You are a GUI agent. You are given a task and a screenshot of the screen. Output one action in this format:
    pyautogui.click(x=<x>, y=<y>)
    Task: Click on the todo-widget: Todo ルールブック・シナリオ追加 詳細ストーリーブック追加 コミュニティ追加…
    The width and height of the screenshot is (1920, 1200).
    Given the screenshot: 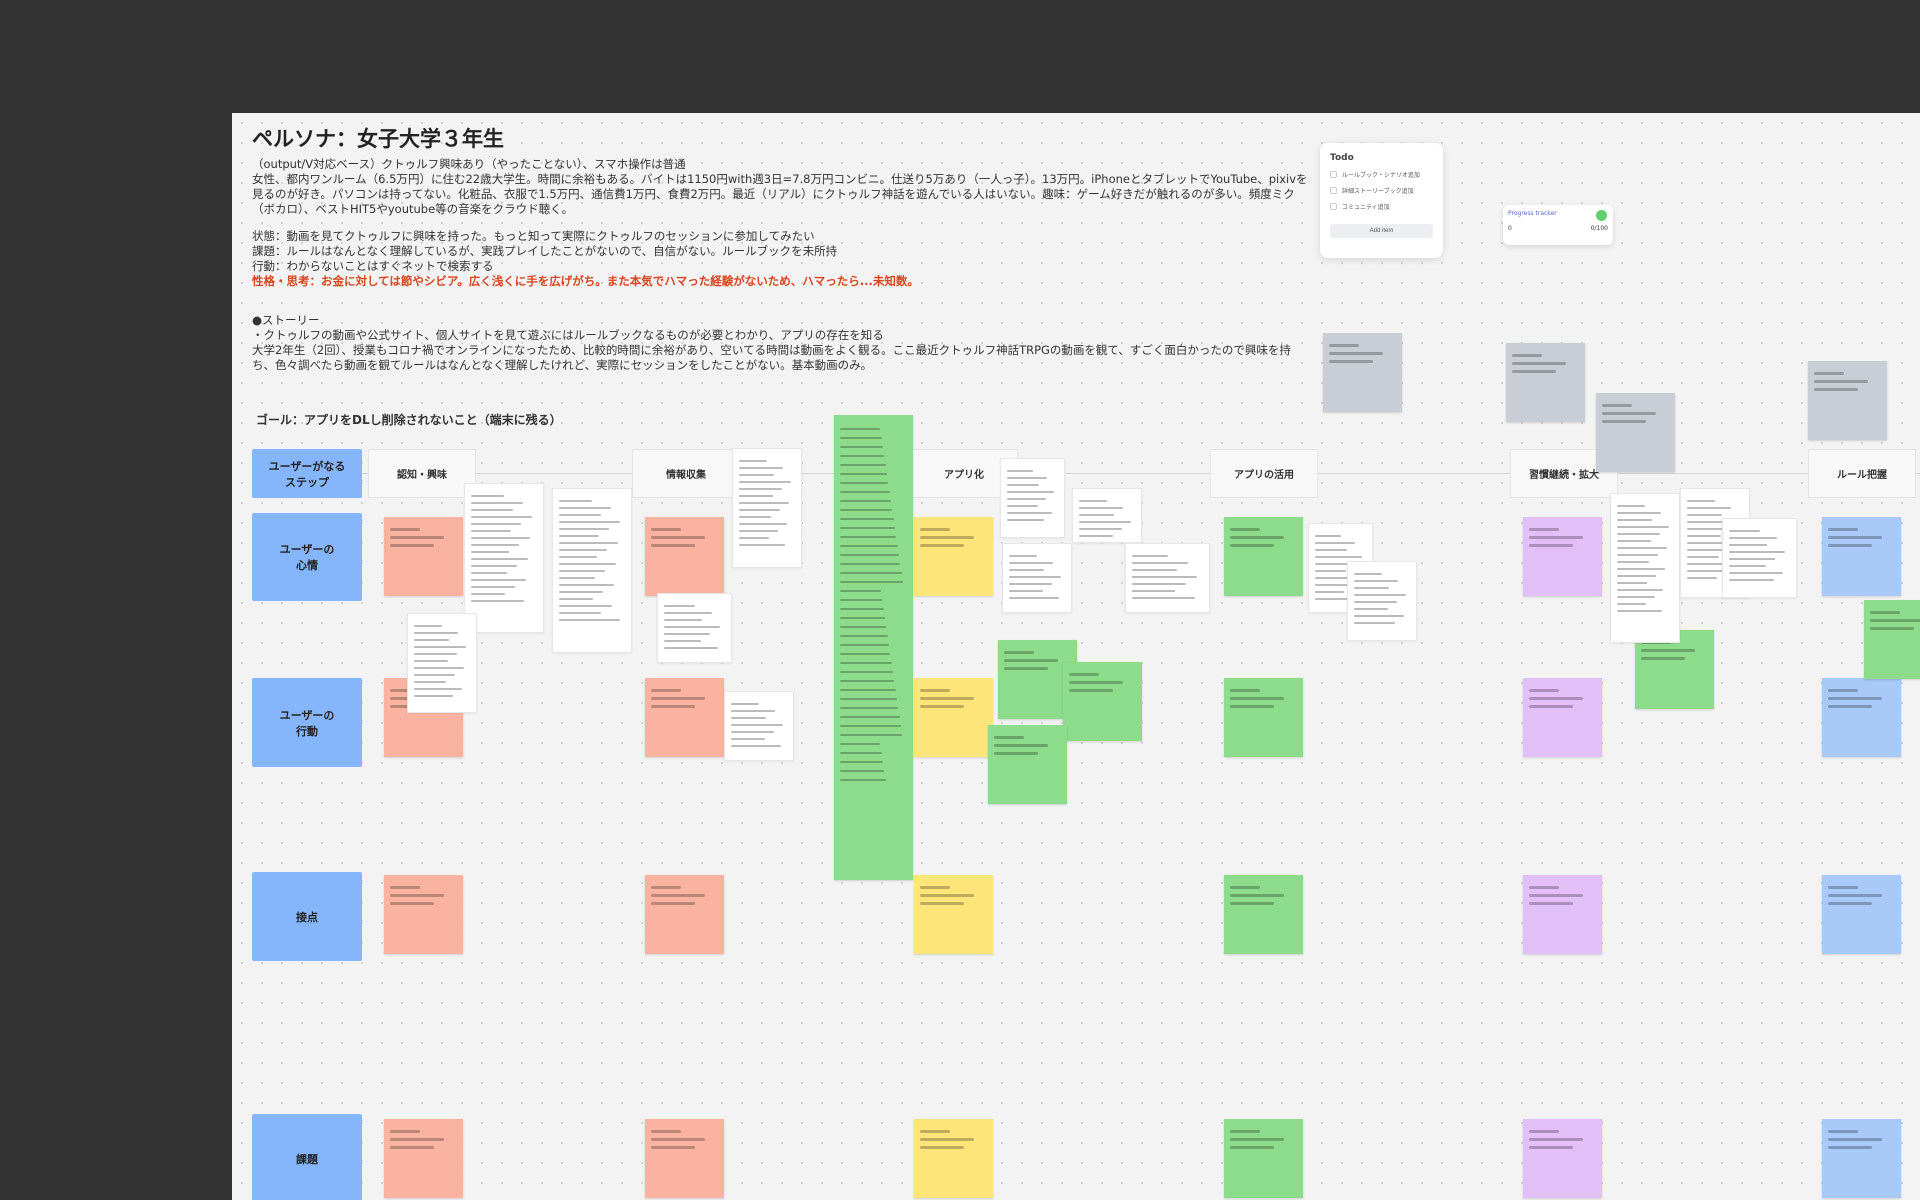 What is the action you would take?
    pyautogui.click(x=1381, y=200)
    